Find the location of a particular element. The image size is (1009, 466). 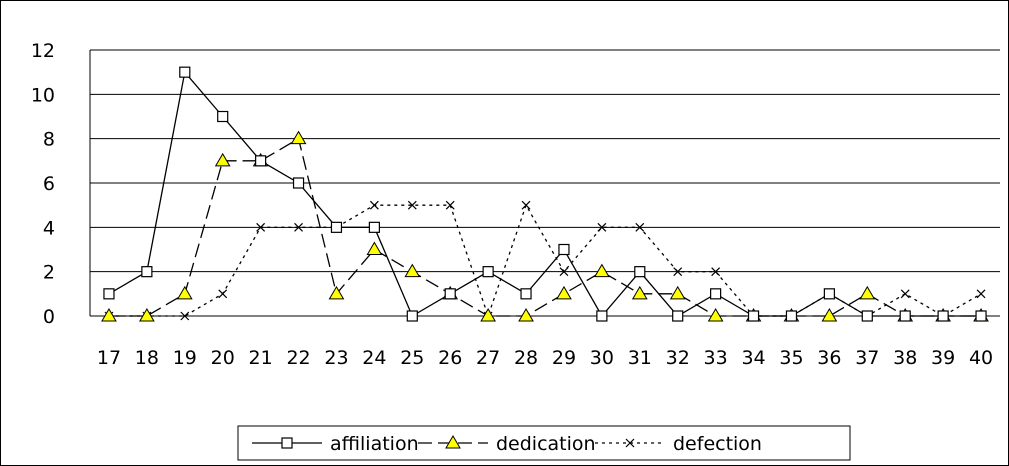

x-tick-label: 36 is located at coordinates (829, 358).